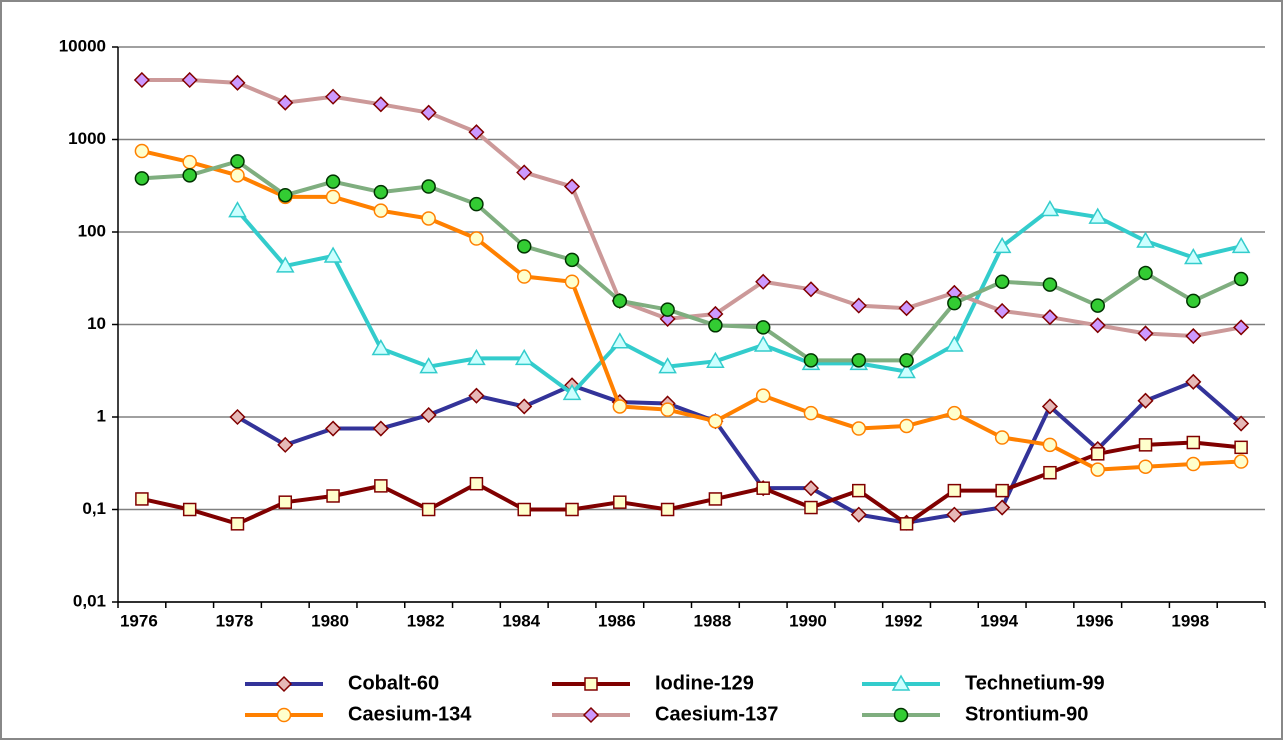  I want to click on x-tick-label: 1996, so click(1095, 620).